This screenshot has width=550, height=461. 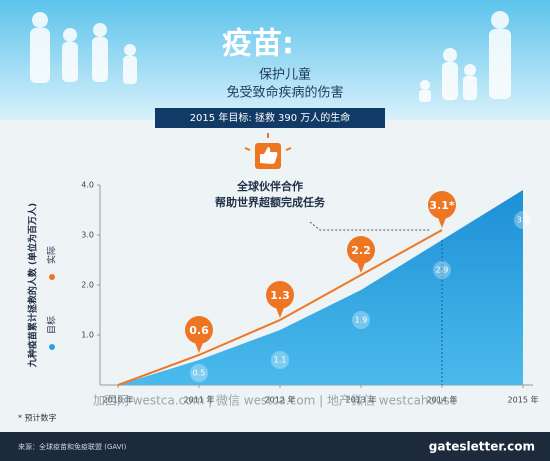 I want to click on actual-value-label: 2.2, so click(x=361, y=250).